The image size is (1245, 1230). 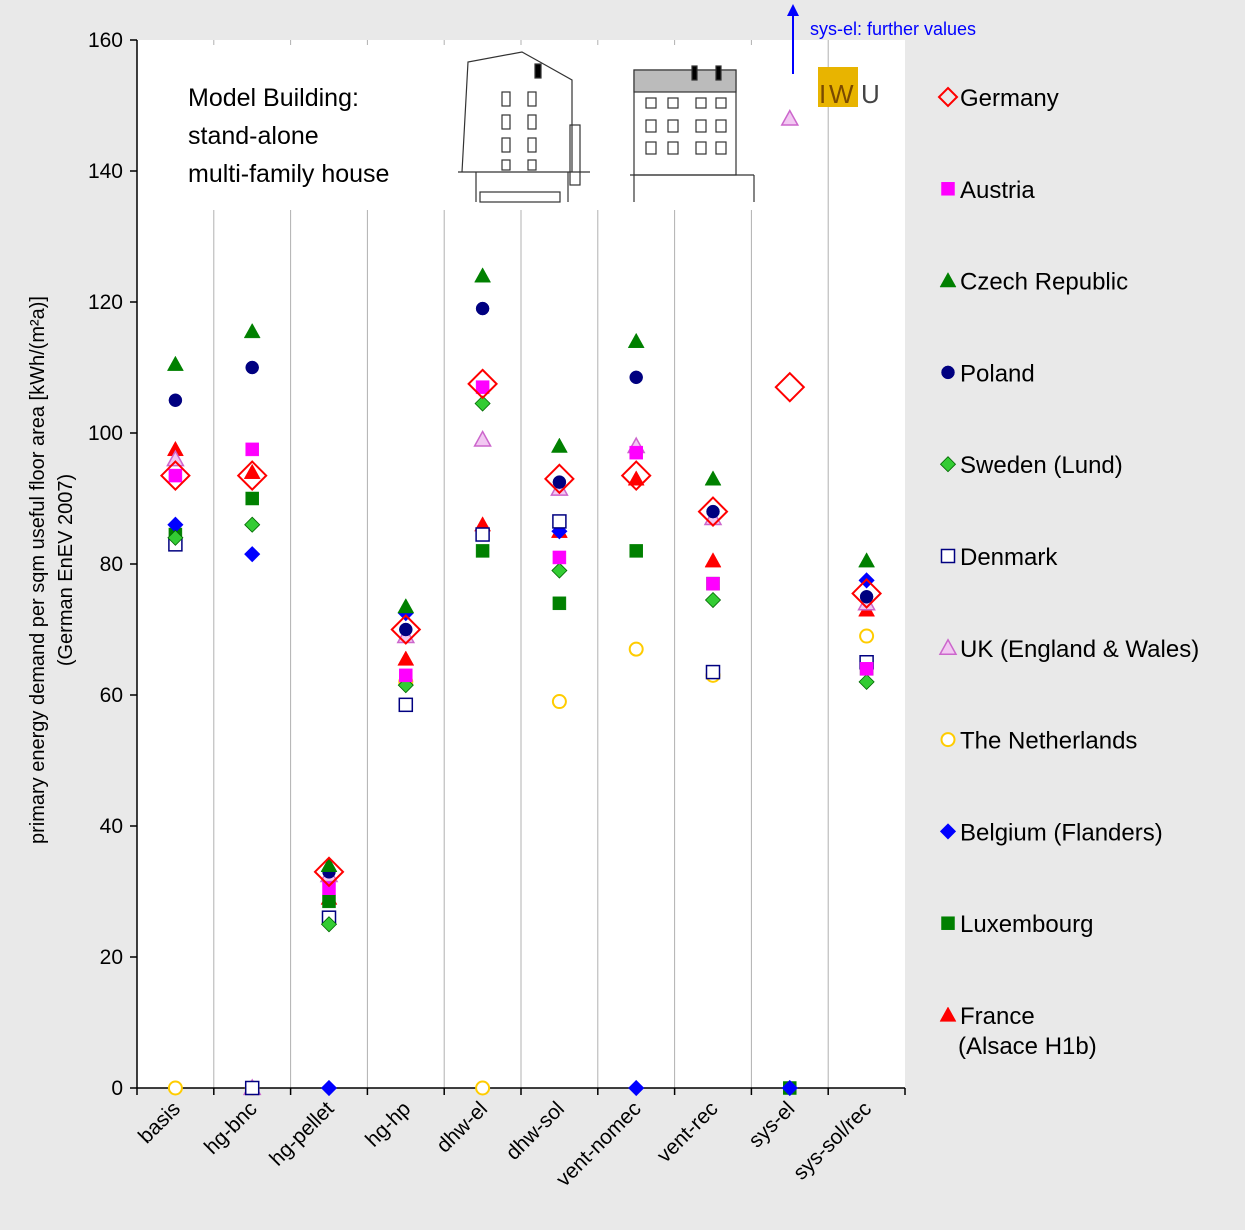 I want to click on legend-label: Czech Republic, so click(x=1044, y=282).